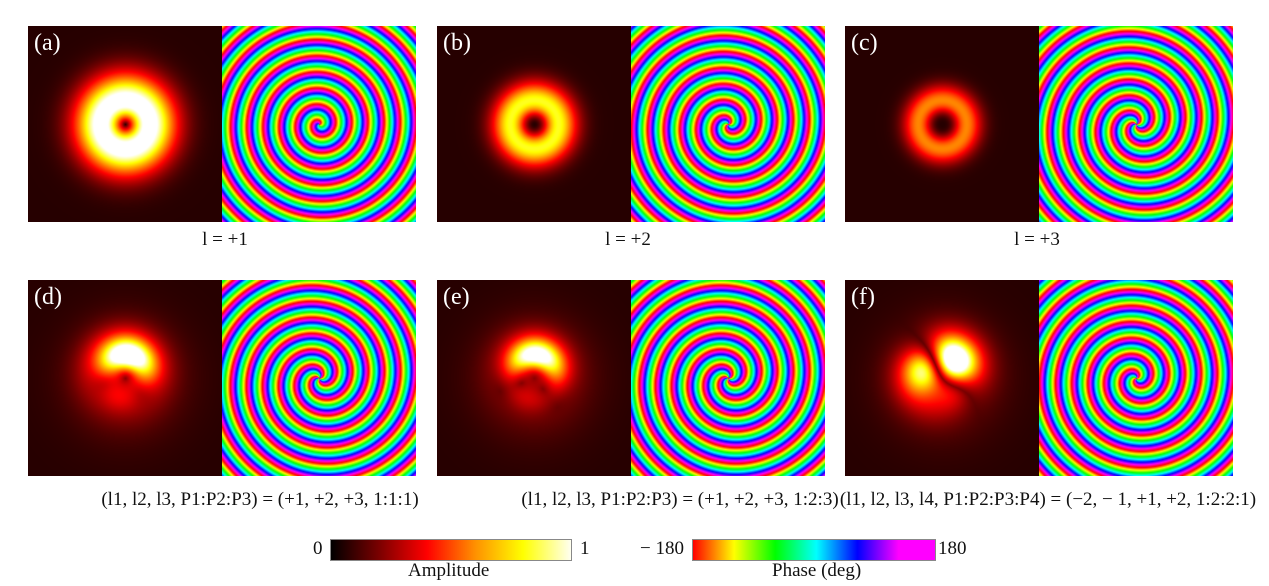 This screenshot has width=1269, height=586. I want to click on panel-label: (f), so click(863, 297).